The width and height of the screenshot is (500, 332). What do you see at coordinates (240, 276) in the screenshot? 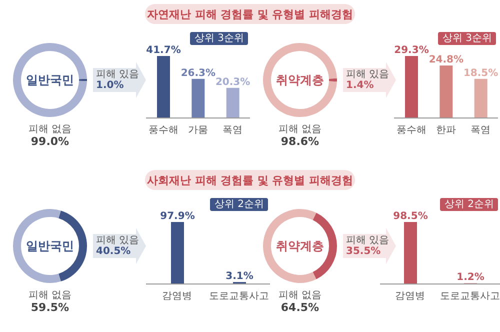
I see `data-label: 3.1%` at bounding box center [240, 276].